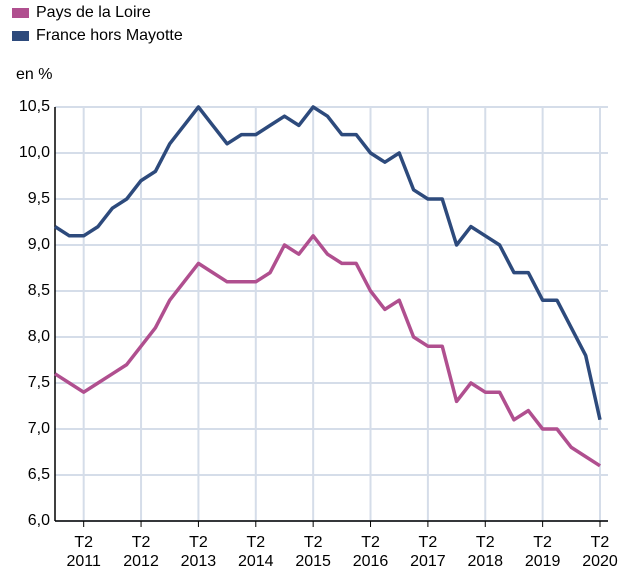 The width and height of the screenshot is (635, 573). What do you see at coordinates (600, 552) in the screenshot?
I see `x-tick-label: T2 2020` at bounding box center [600, 552].